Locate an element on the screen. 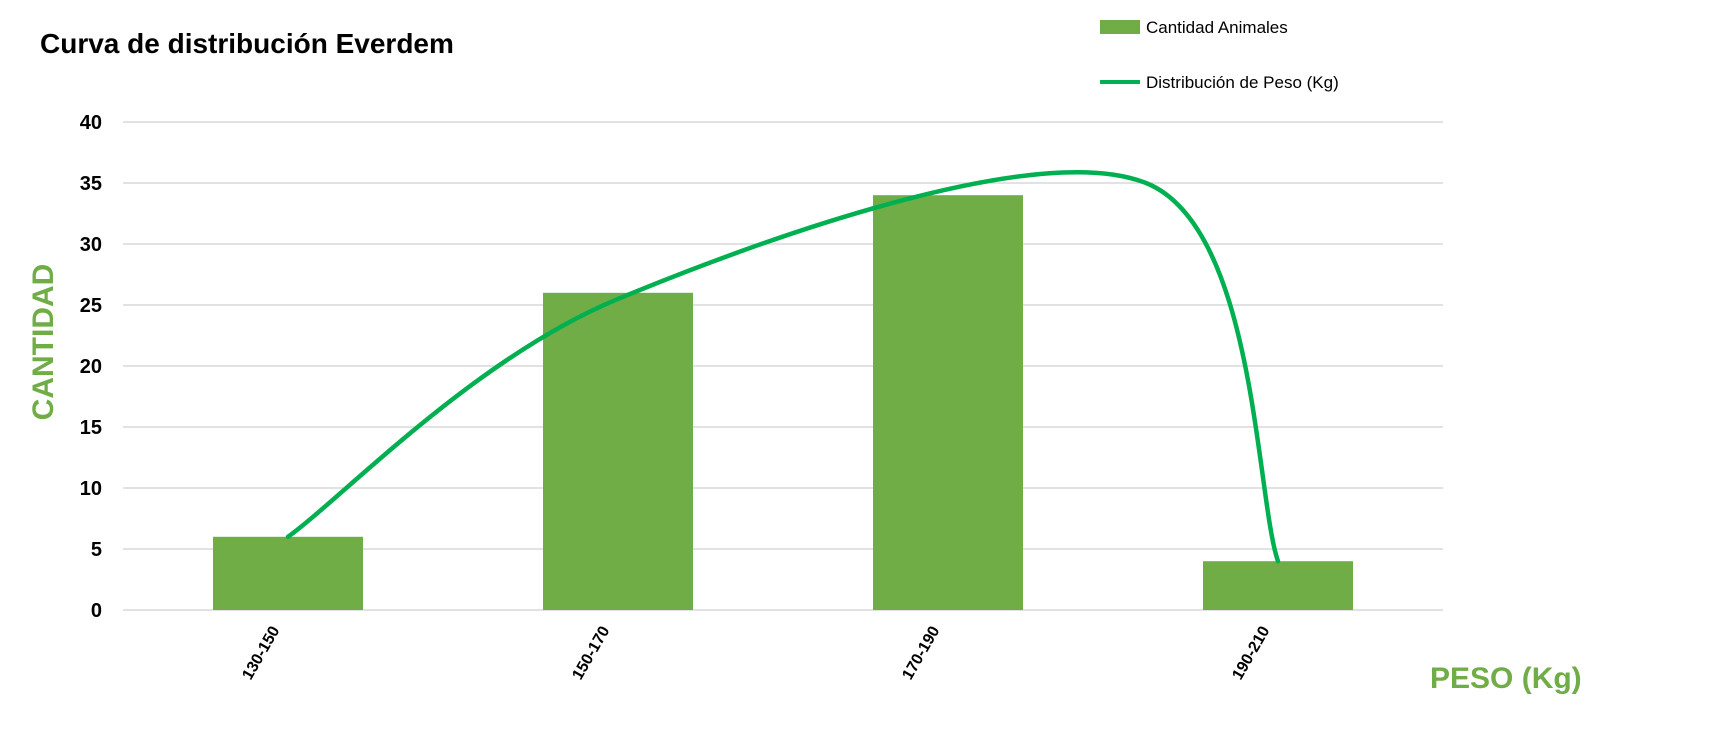 The height and width of the screenshot is (744, 1726). chart-title: Curva de distribución Everdem is located at coordinates (247, 43).